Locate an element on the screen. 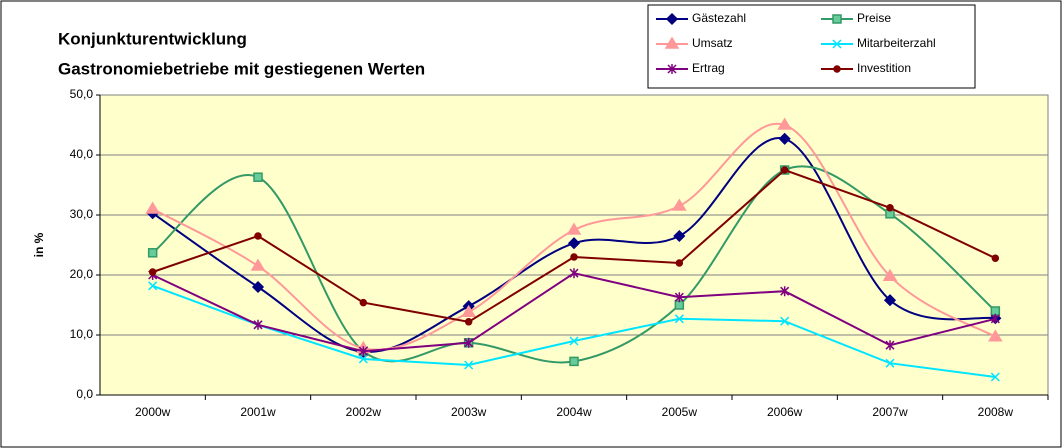  x-tick-label: 2000w is located at coordinates (153, 412).